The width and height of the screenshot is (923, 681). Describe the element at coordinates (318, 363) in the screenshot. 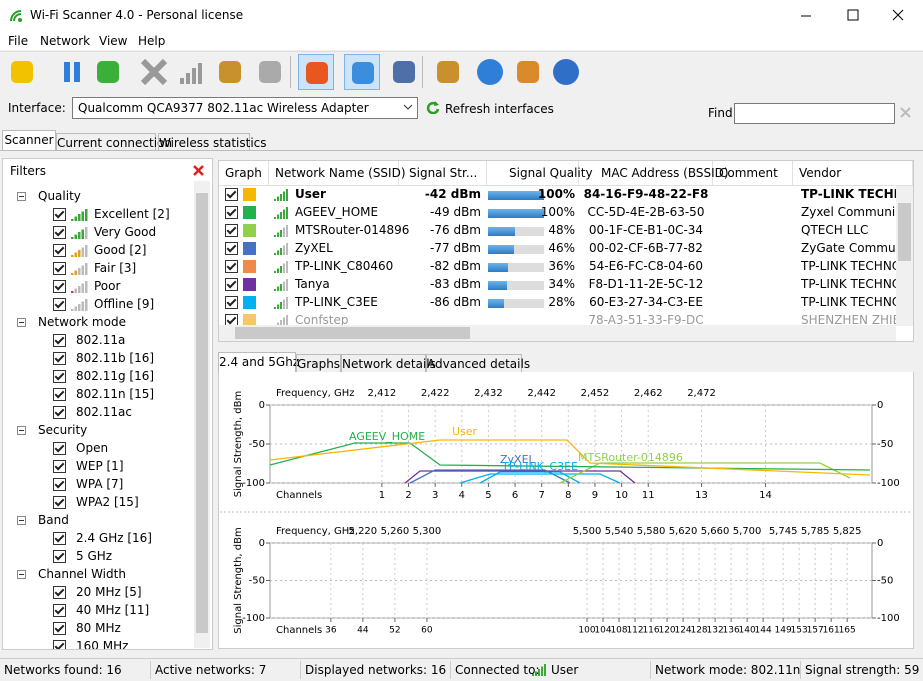

I see `detail-tab: Graphs` at that location.